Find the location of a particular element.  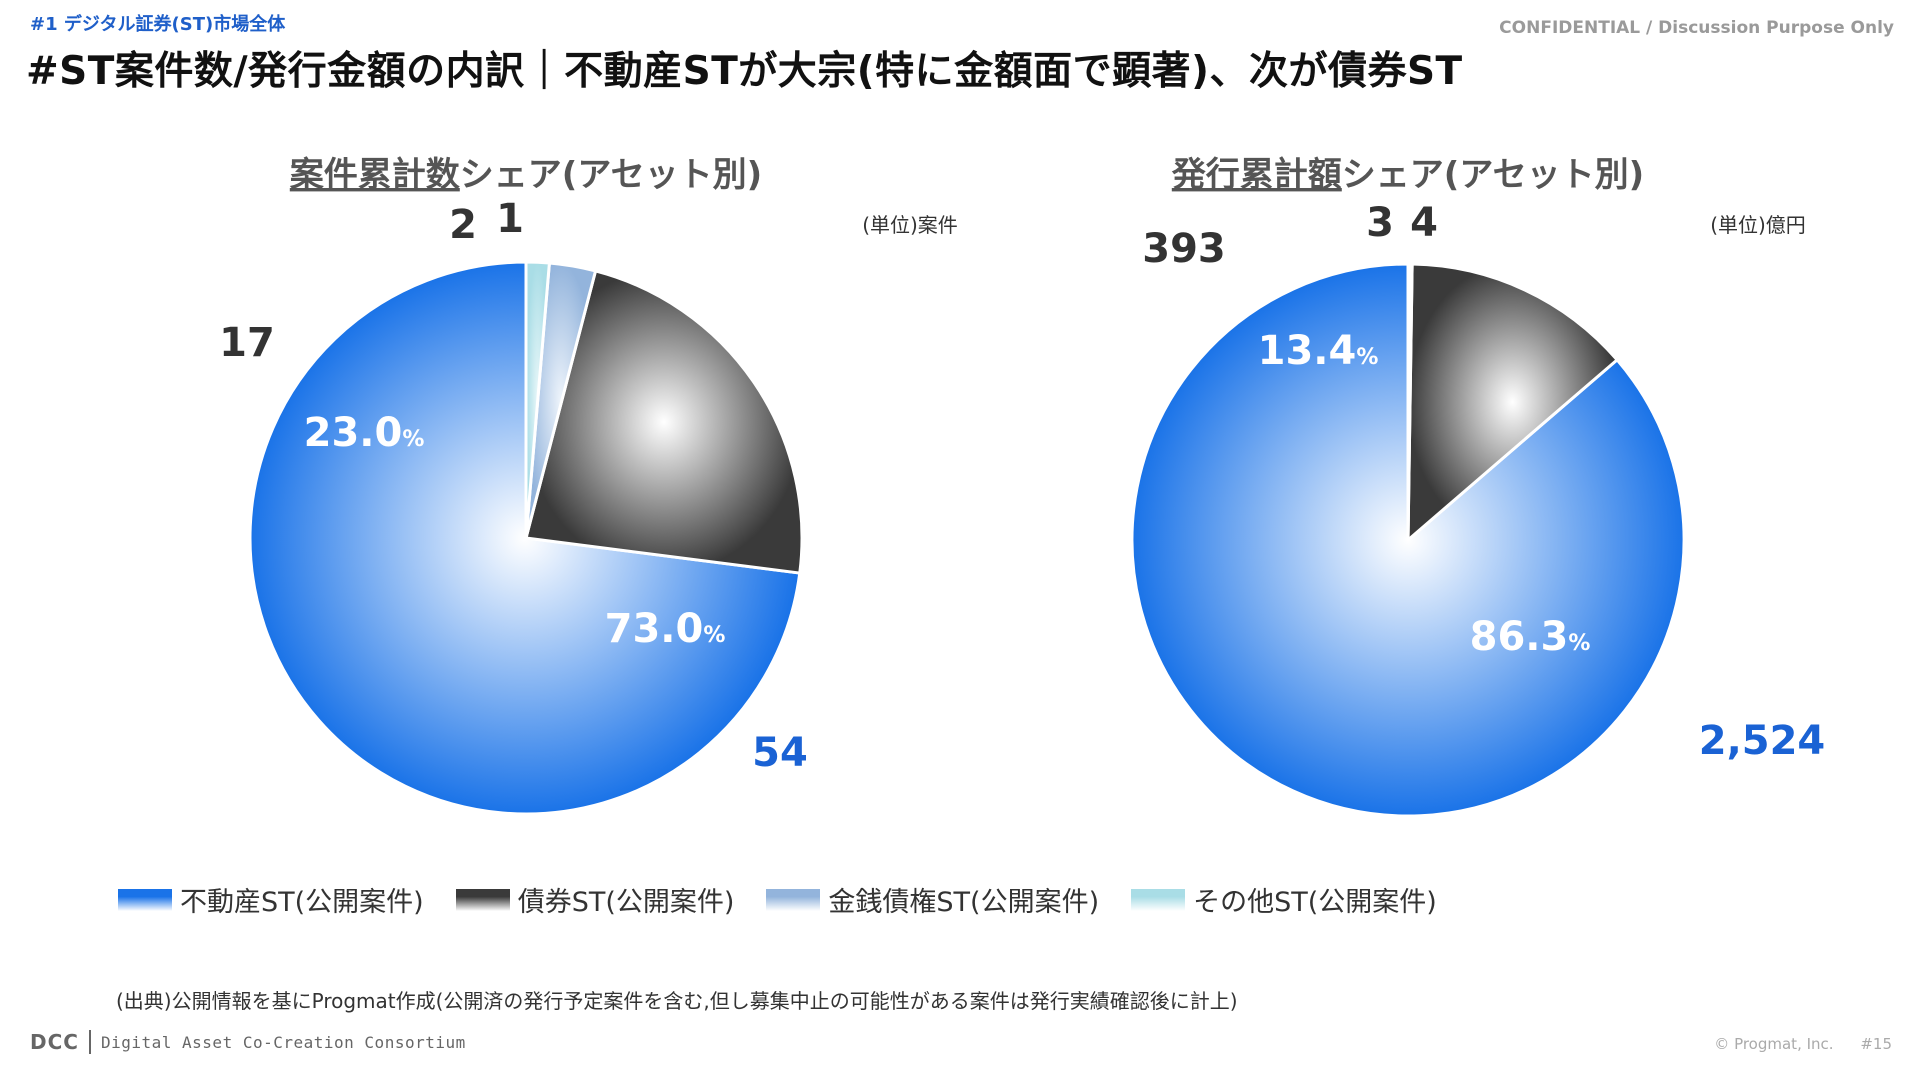

page-title: #ST案件数/発行金額の内訳｜不動産STが大宗(特に金額面で顕著)、次が債券ST is located at coordinates (744, 71).